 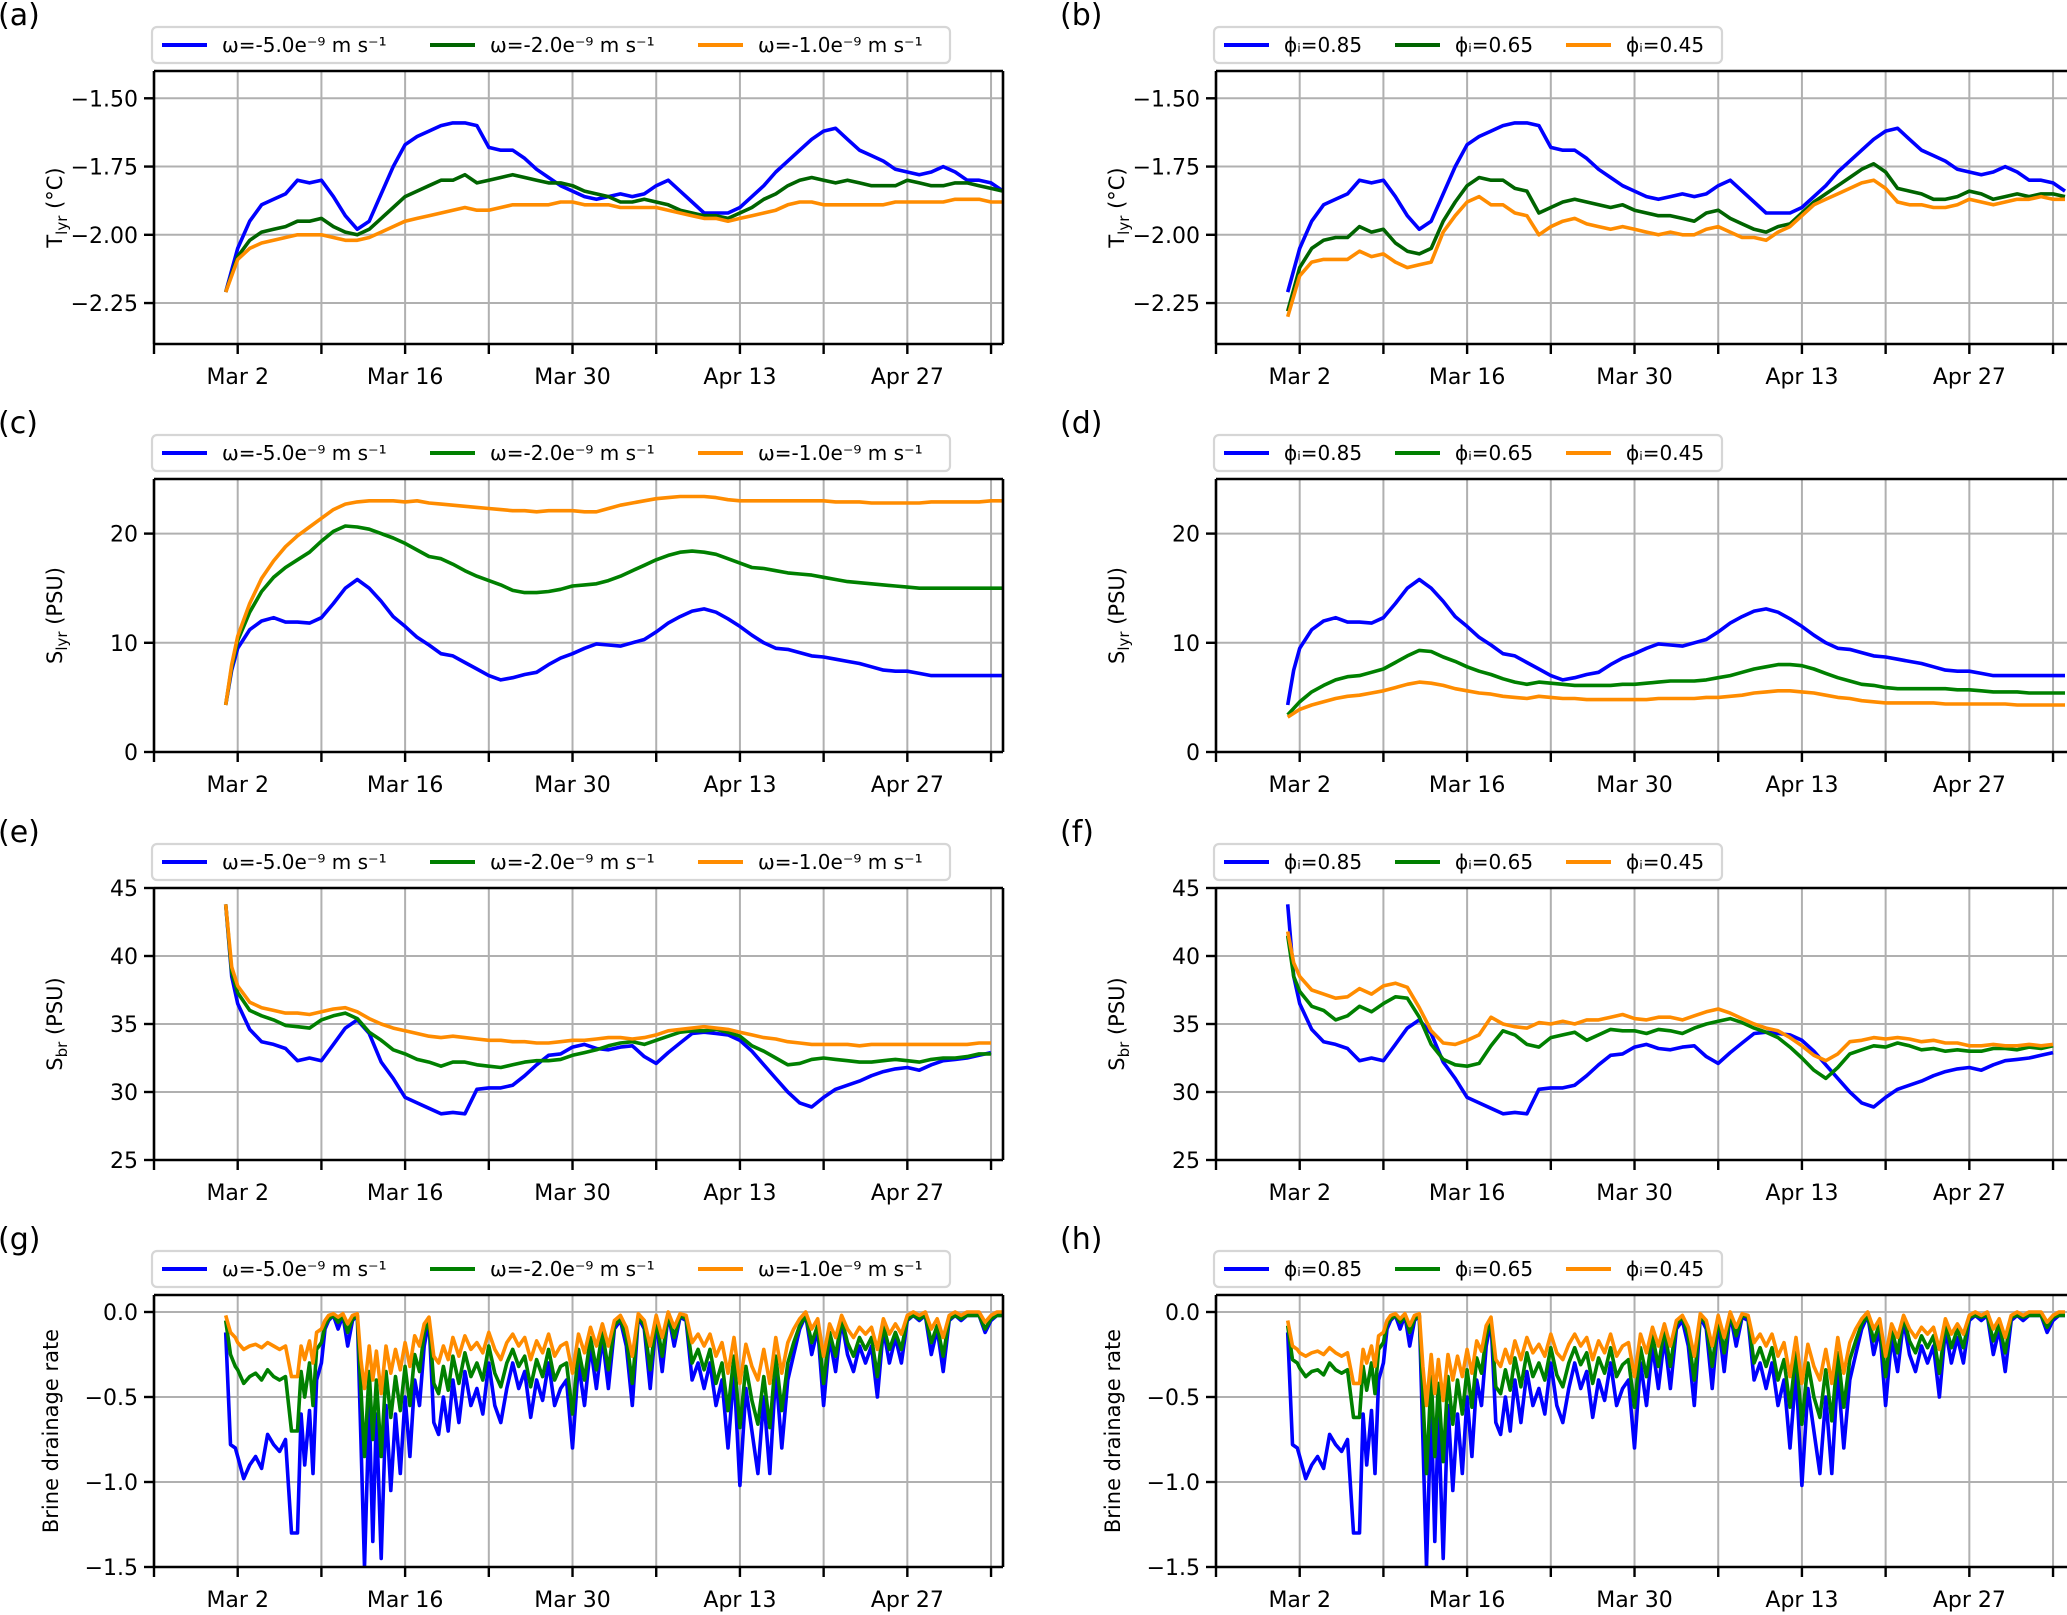 What do you see at coordinates (20, 16) in the screenshot?
I see `panel-label: (a)` at bounding box center [20, 16].